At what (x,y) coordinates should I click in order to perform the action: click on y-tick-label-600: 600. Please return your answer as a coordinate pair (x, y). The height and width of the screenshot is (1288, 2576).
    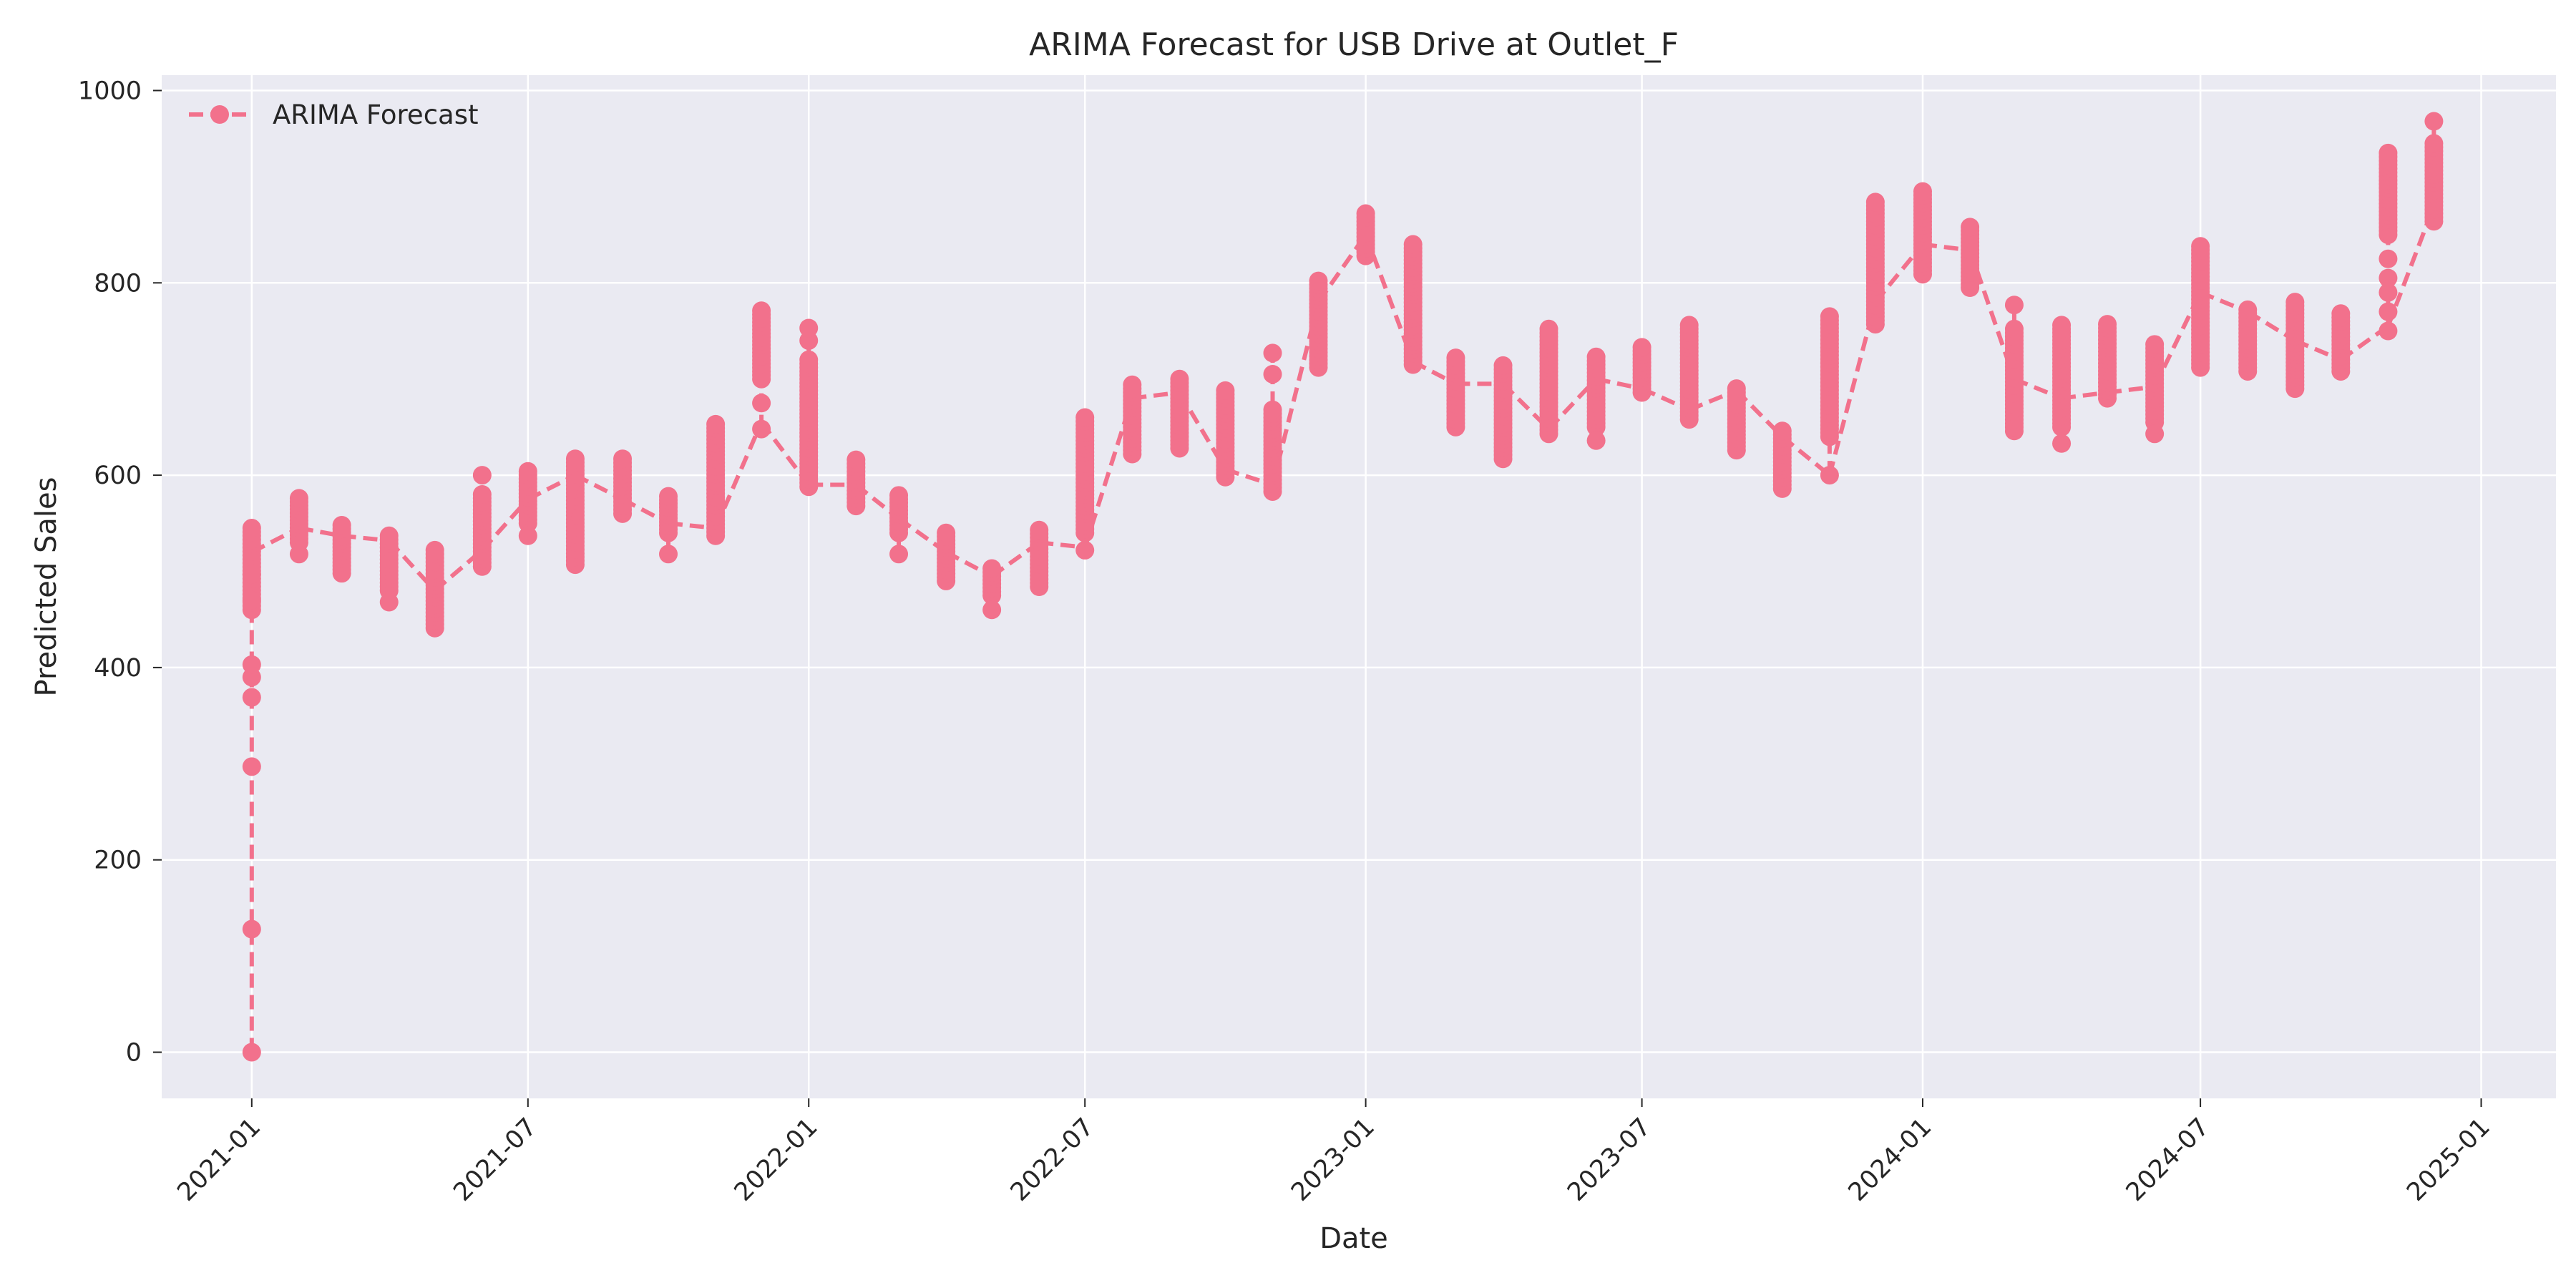
    Looking at the image, I should click on (118, 476).